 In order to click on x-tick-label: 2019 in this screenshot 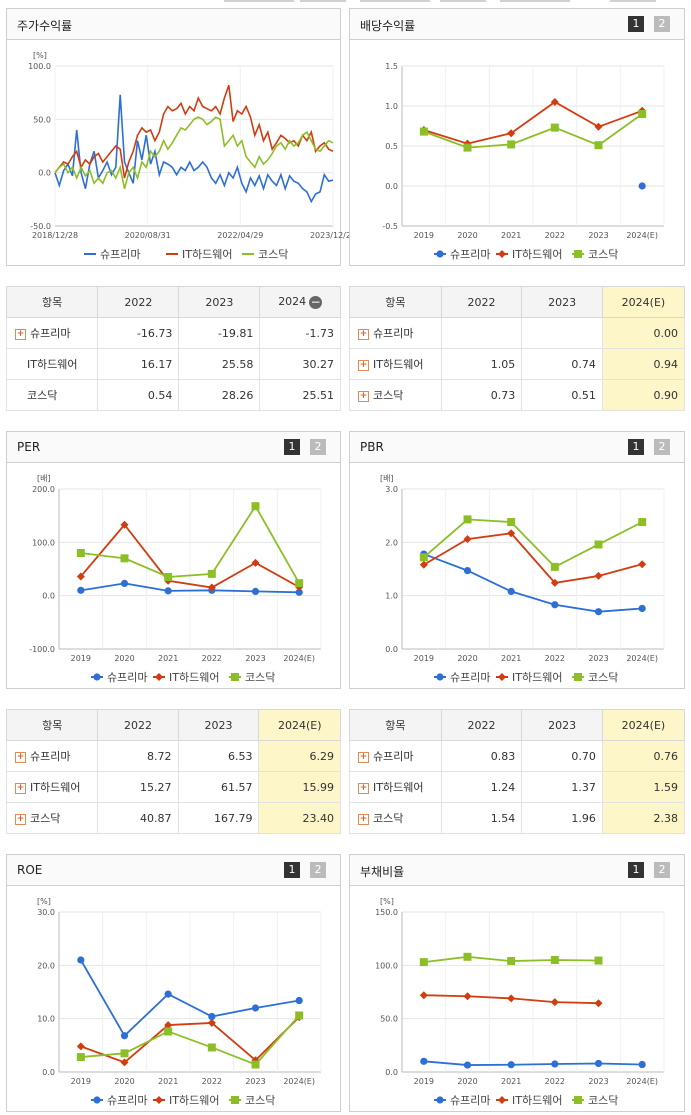, I will do `click(424, 235)`.